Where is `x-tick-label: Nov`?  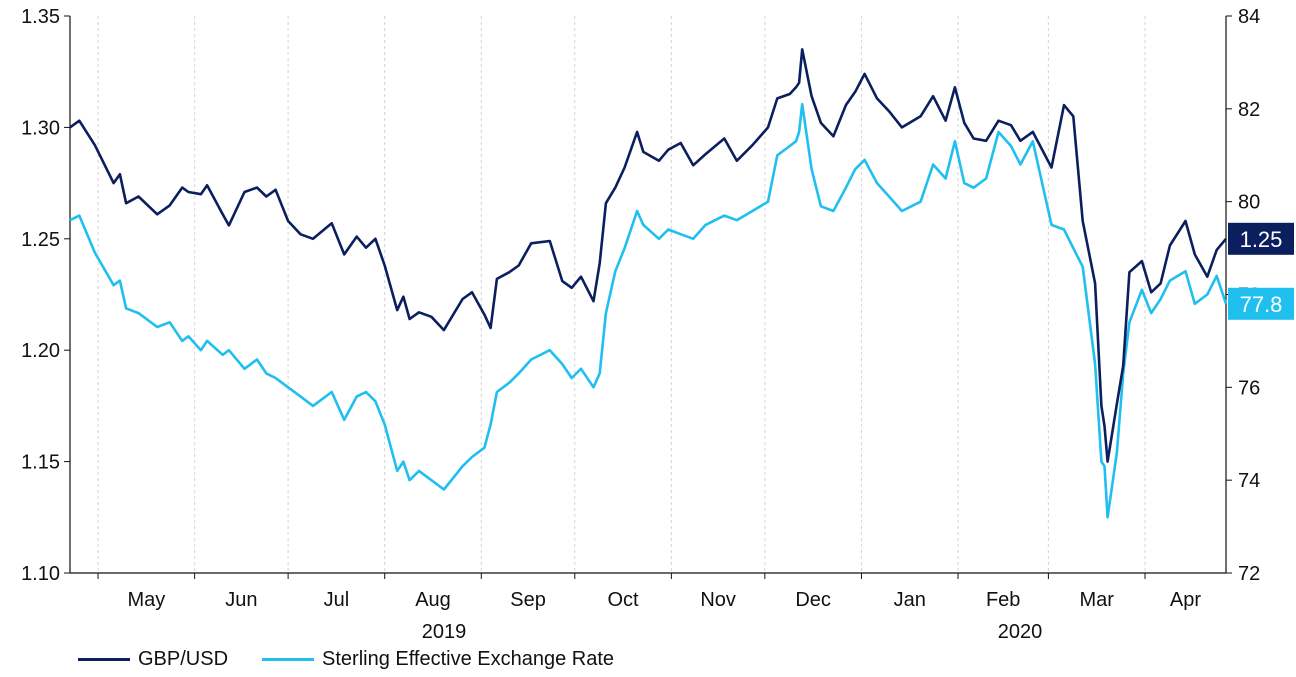
x-tick-label: Nov is located at coordinates (718, 600).